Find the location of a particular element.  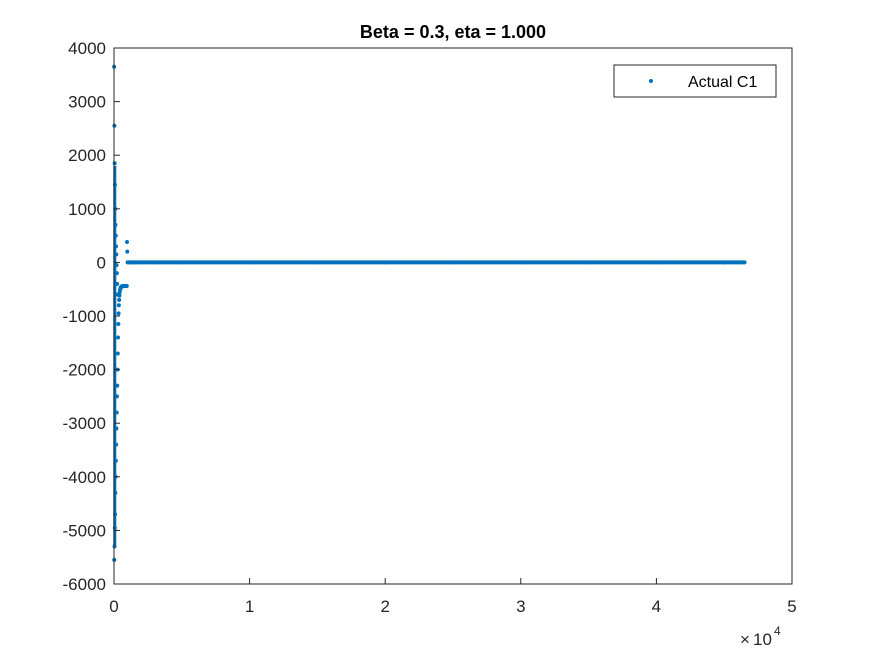

y-tick-label: -4000 is located at coordinates (84, 477).